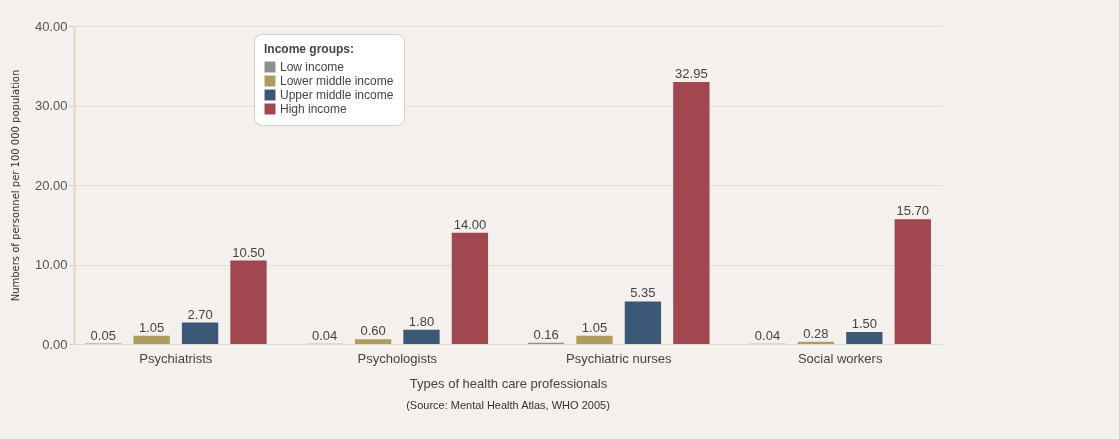  I want to click on x-tick-label: Psychologists, so click(397, 358).